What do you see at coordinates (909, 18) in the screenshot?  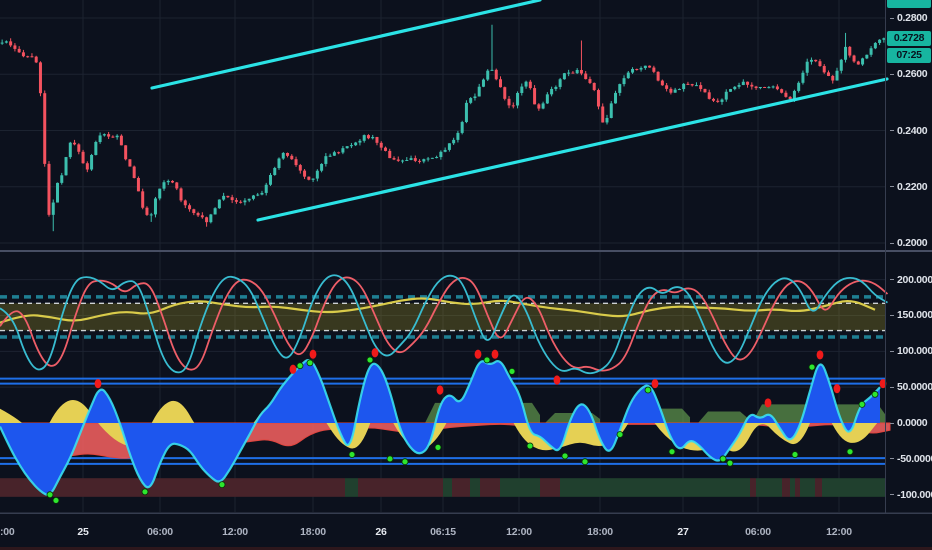 I see `price-axis-label: 0.2800` at bounding box center [909, 18].